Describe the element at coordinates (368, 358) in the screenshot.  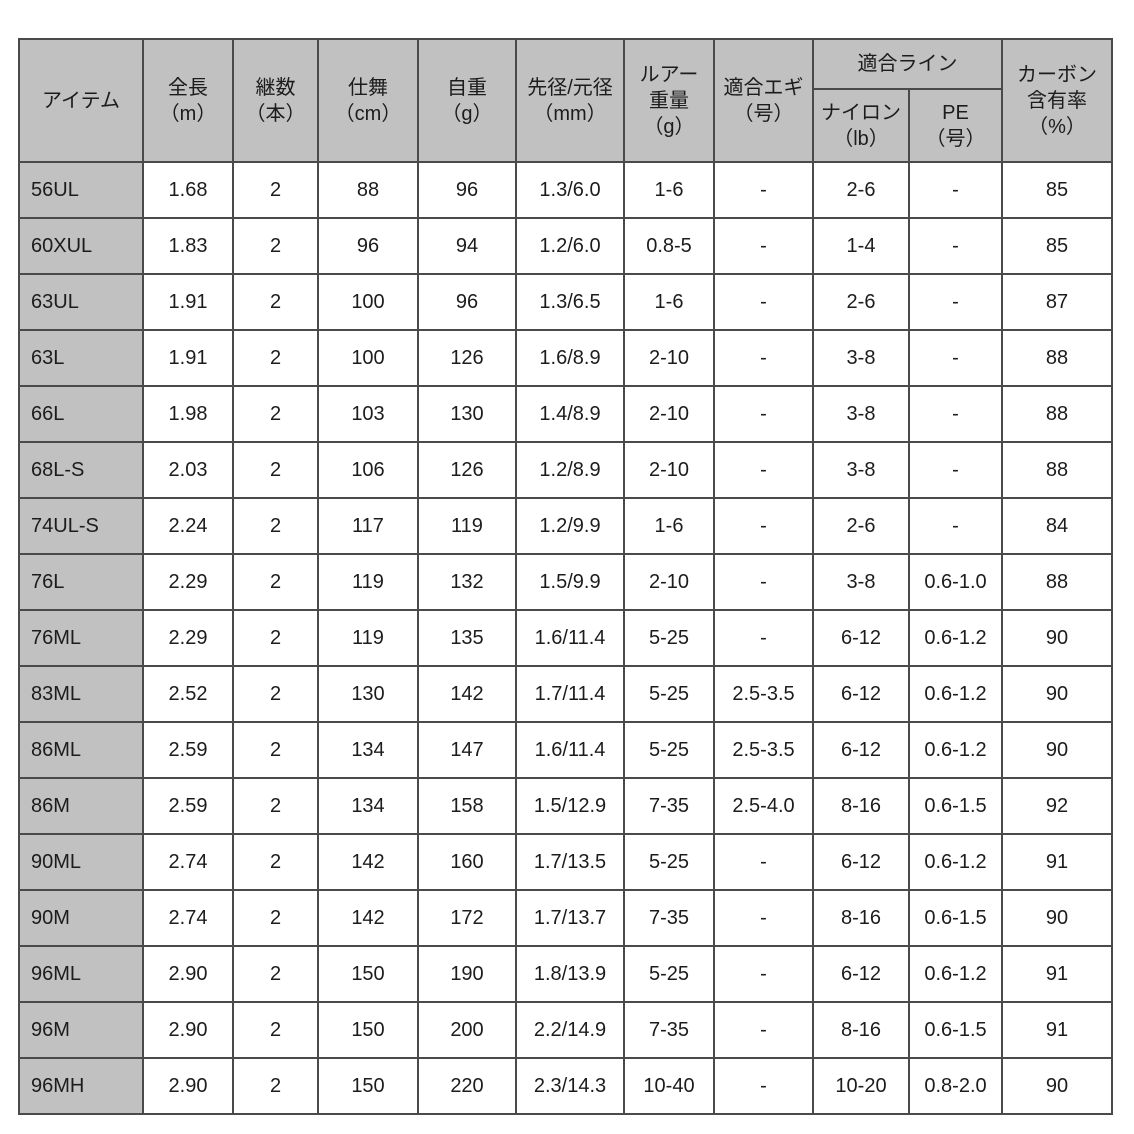
I see `value-cell: 100` at that location.